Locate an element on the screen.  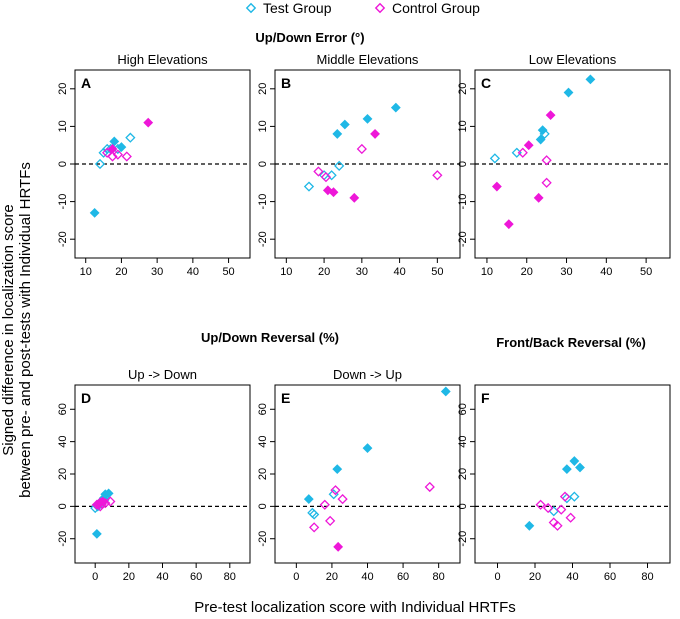
x-tick-label: 80 is located at coordinates (230, 577).